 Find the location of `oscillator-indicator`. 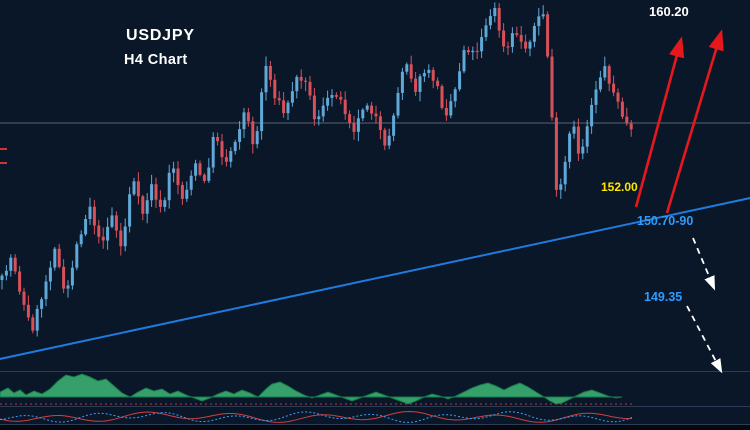

oscillator-indicator is located at coordinates (316, 389).